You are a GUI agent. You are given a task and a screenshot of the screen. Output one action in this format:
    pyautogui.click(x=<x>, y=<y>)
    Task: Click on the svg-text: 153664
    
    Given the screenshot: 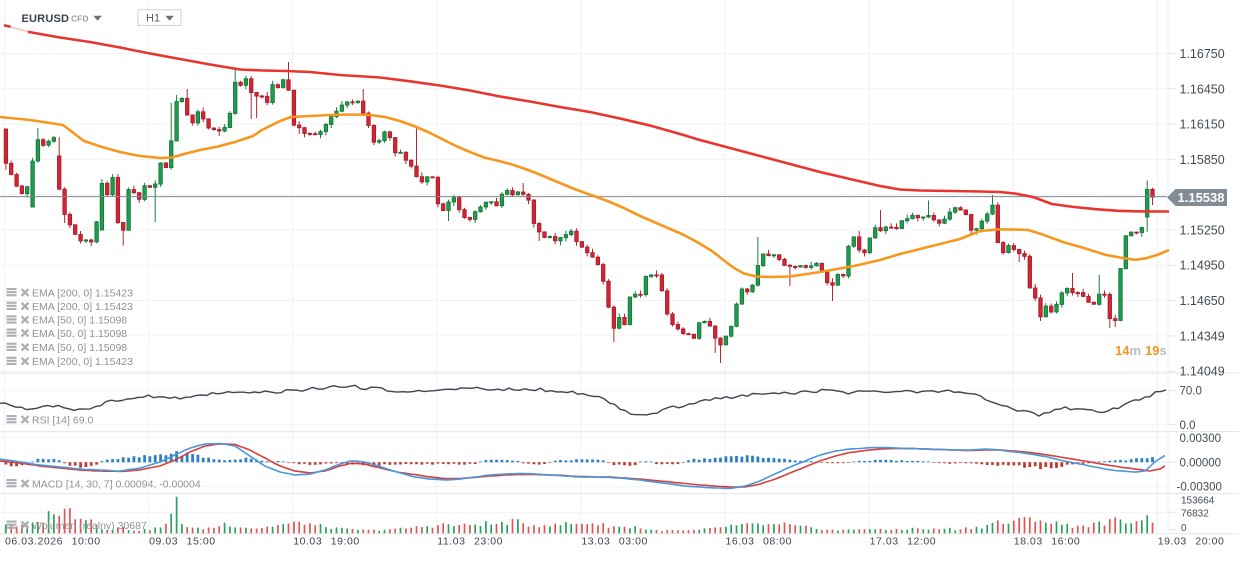 What is the action you would take?
    pyautogui.click(x=1198, y=501)
    